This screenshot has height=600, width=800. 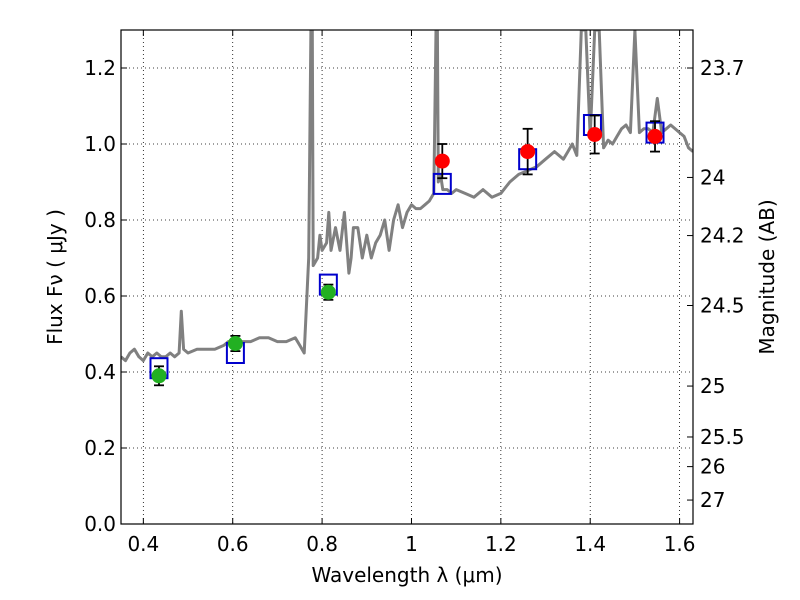 I want to click on y-tick-label: 0.8, so click(x=100, y=220).